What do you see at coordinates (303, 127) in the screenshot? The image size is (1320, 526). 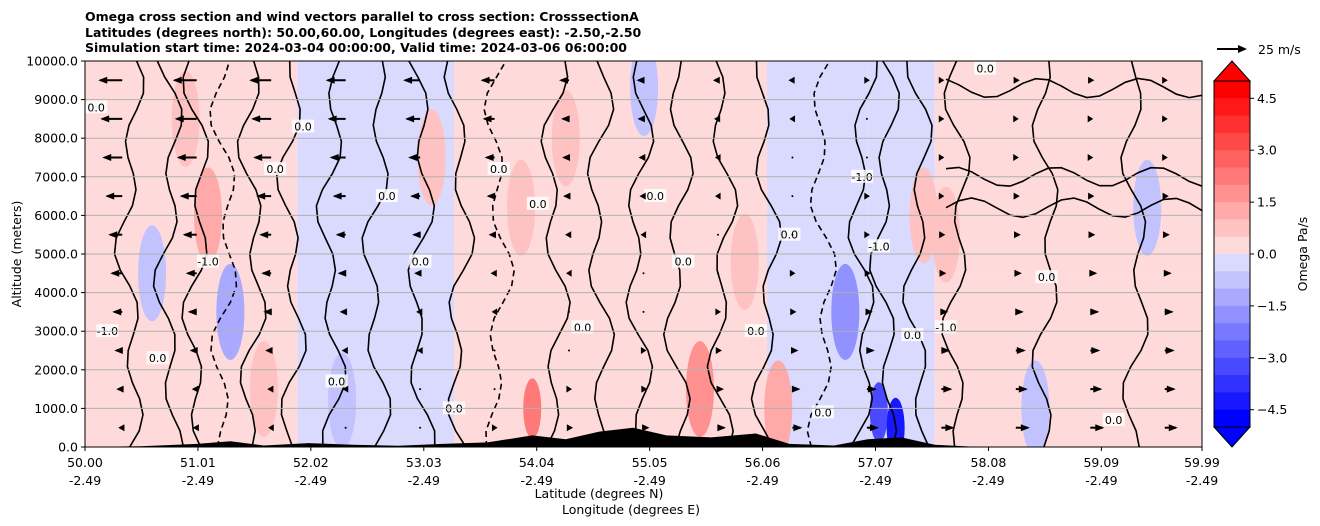 I see `contour-label-5: 0.0` at bounding box center [303, 127].